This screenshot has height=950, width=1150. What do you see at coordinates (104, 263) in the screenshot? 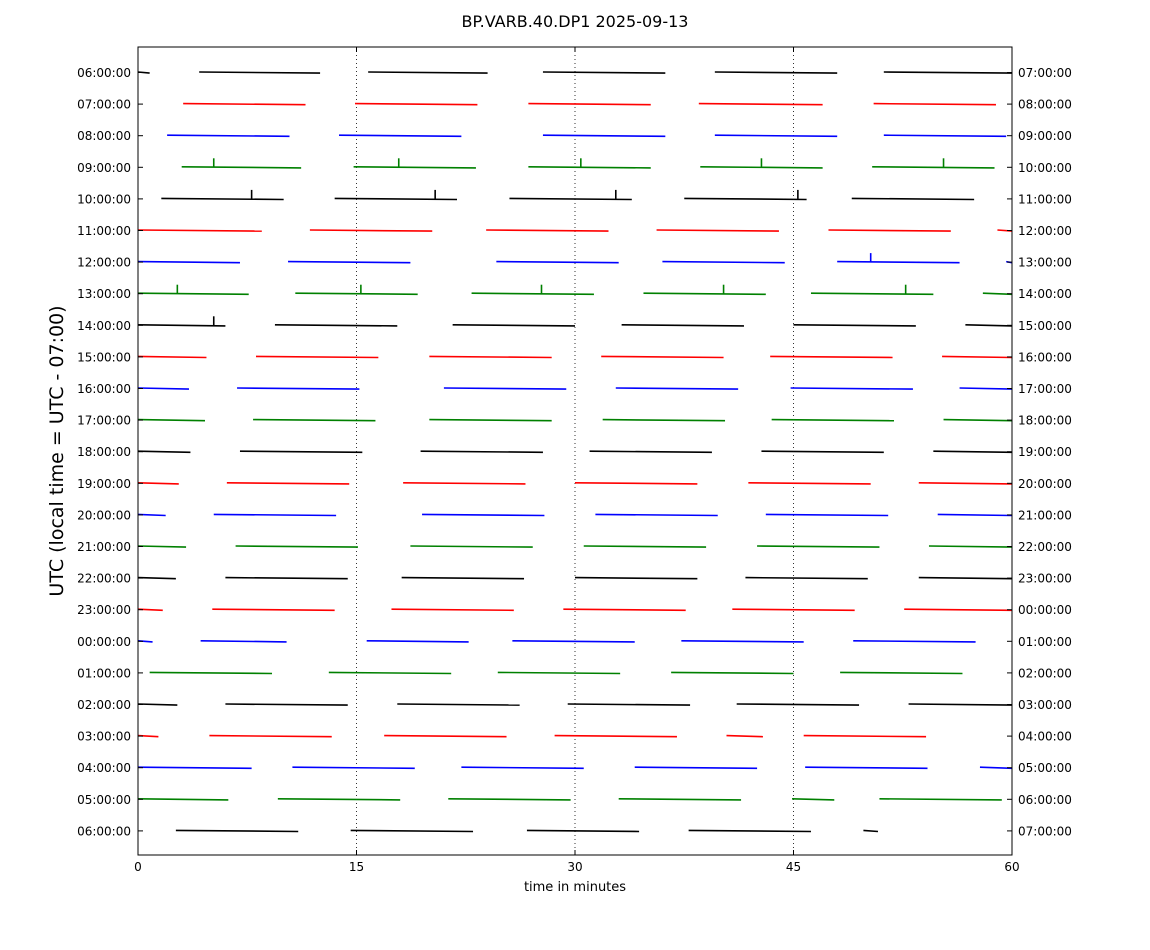
I see `y-tick-label-left: 12:00:00` at bounding box center [104, 263].